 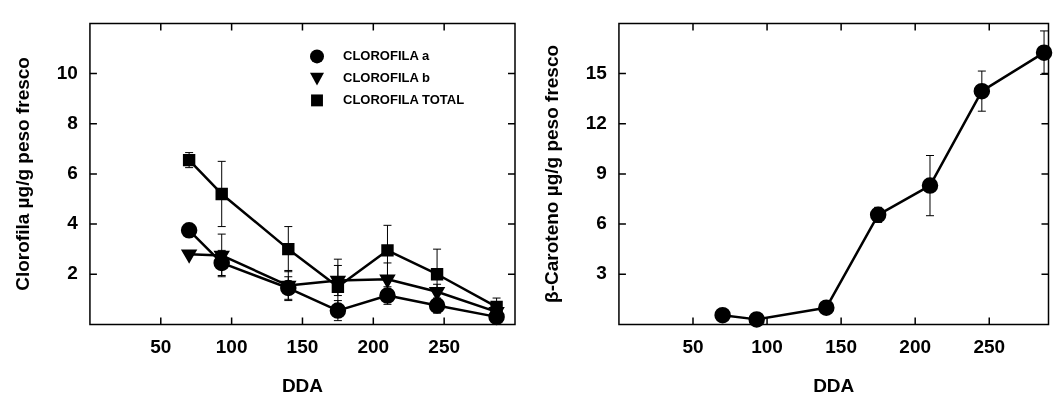 What do you see at coordinates (72, 273) in the screenshot?
I see `y-tick-label: 2` at bounding box center [72, 273].